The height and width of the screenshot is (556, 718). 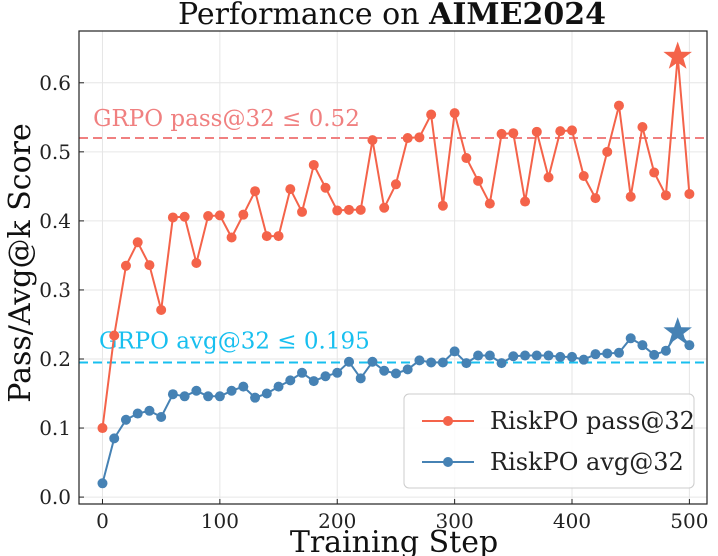 I want to click on x-tick-label: 100, so click(x=220, y=521).